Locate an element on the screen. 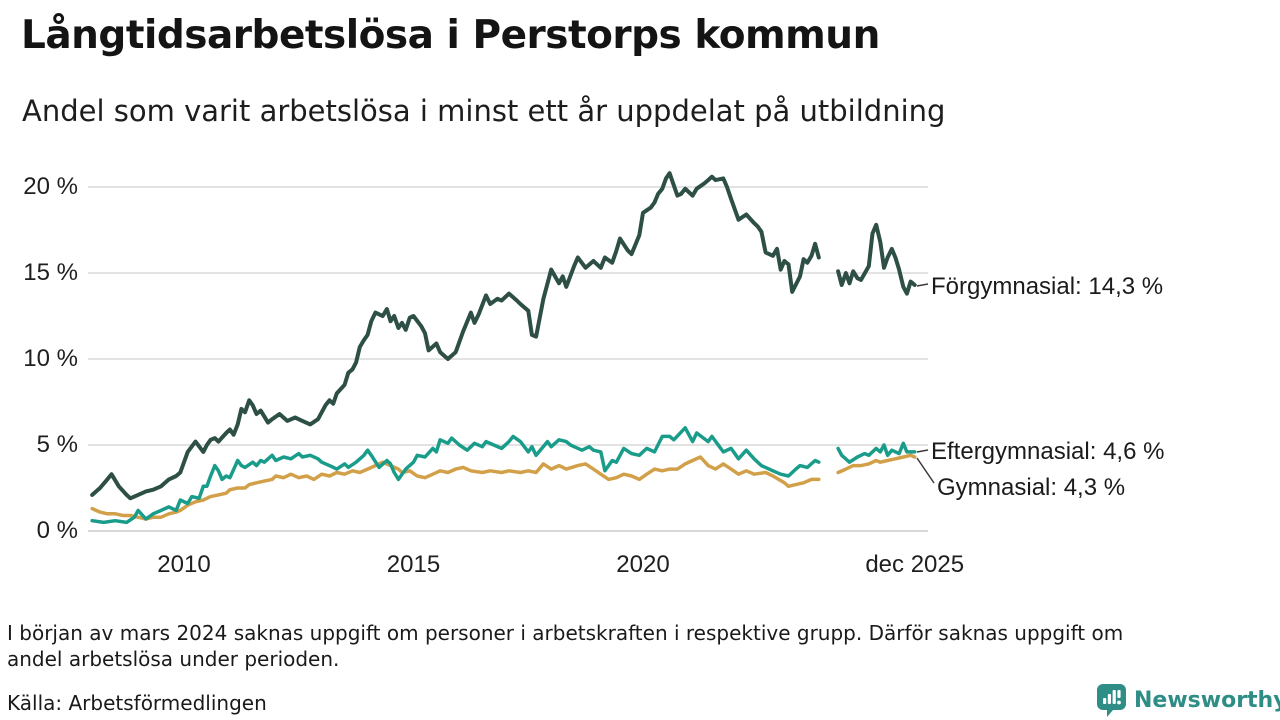 Image resolution: width=1280 pixels, height=720 pixels. newsworthy-speech-bubble-bar-chart-icon is located at coordinates (1111, 700).